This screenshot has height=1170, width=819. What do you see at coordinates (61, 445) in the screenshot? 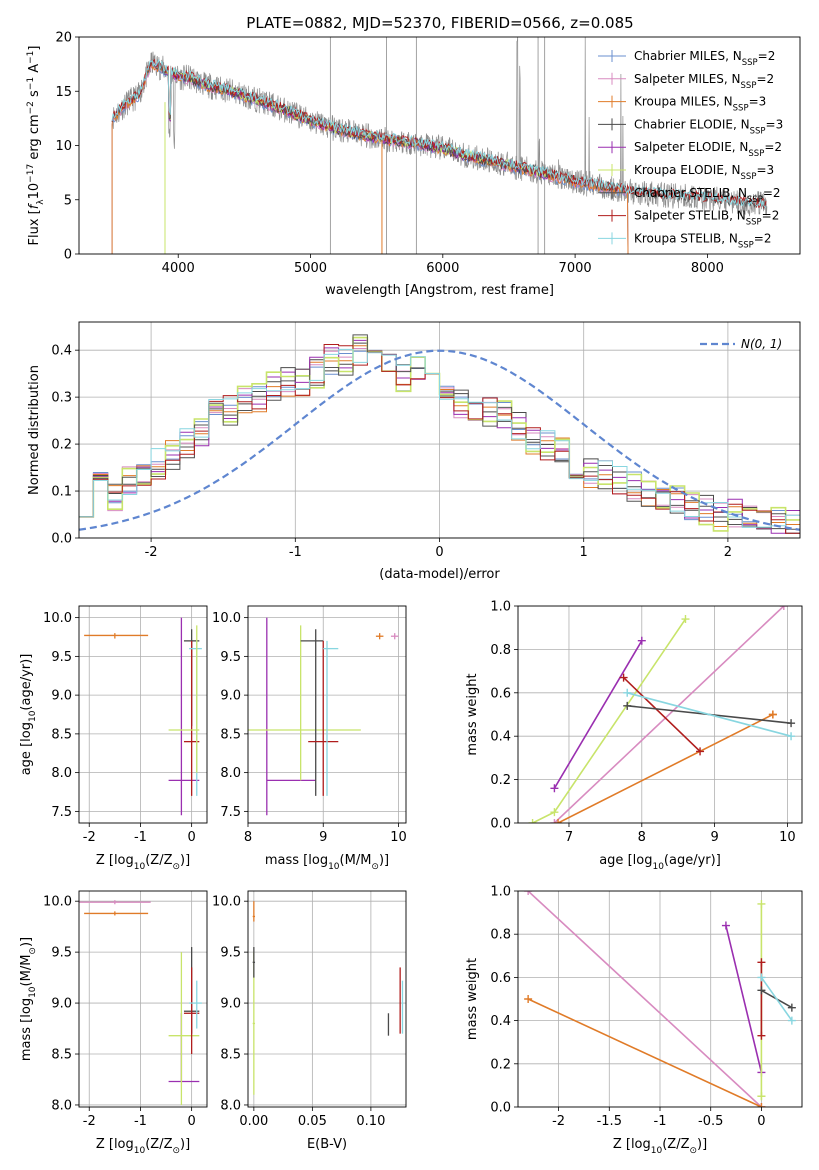
I see `y-tick-label: 0.2` at bounding box center [61, 445].